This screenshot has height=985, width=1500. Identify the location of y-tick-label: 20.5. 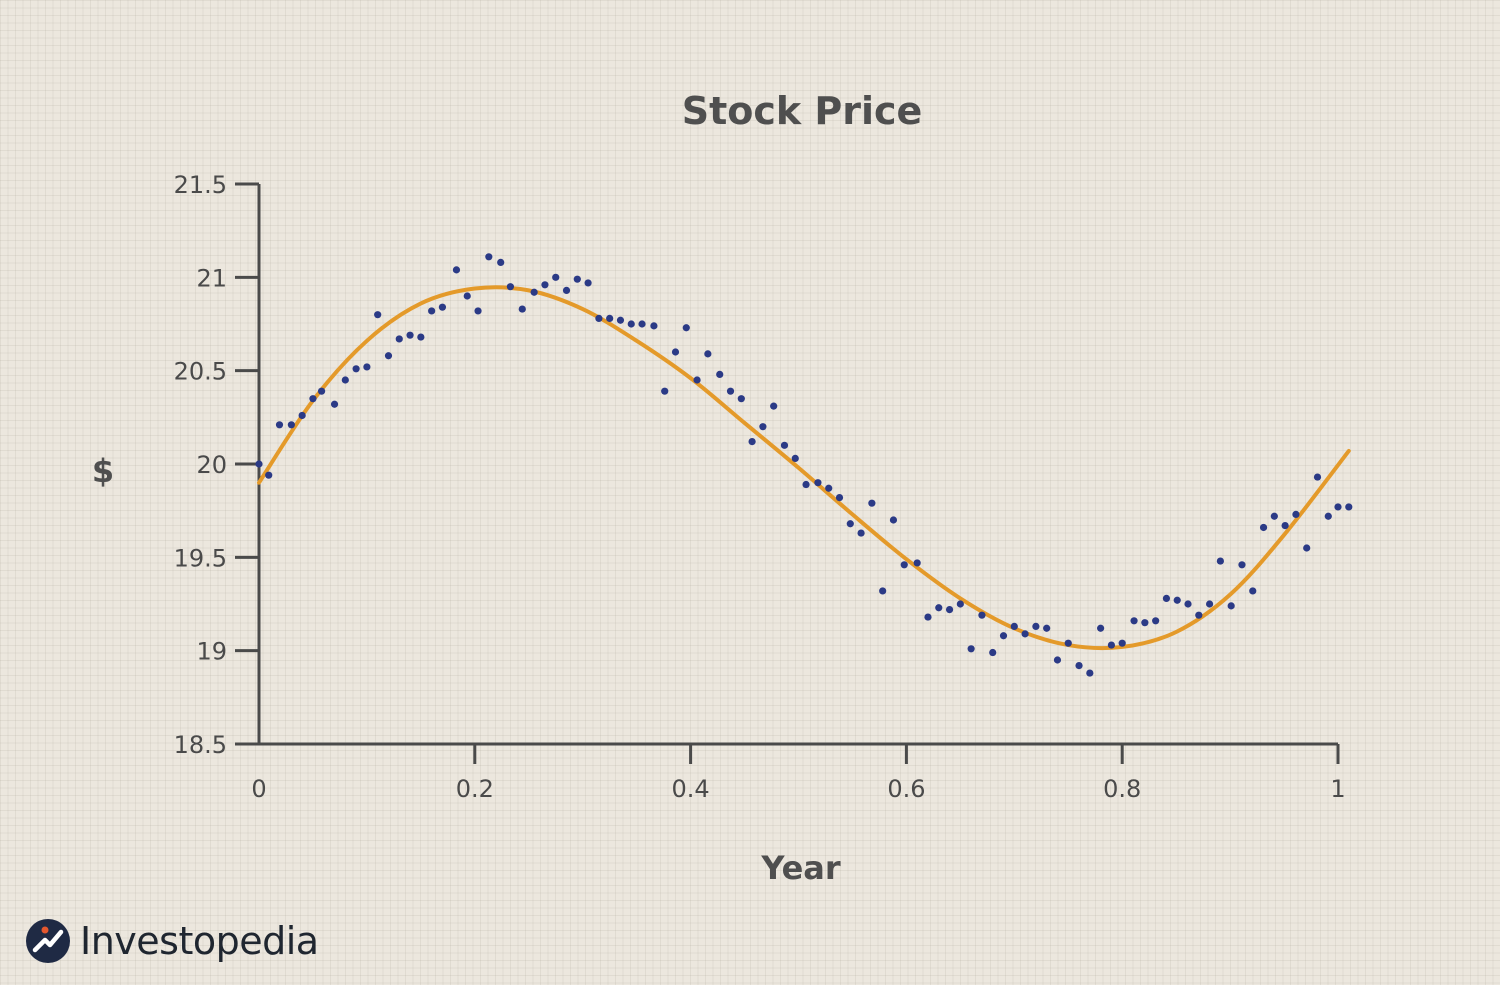
(200, 372).